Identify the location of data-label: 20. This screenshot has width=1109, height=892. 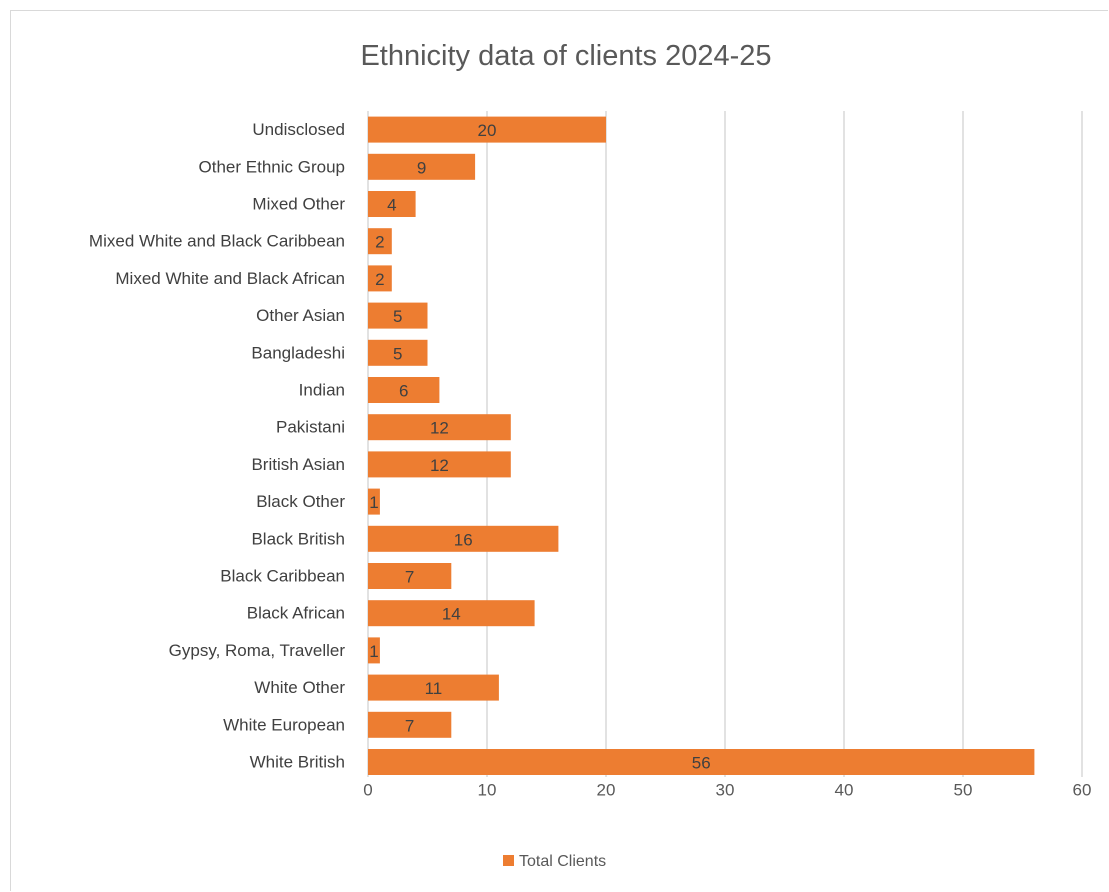
(487, 130).